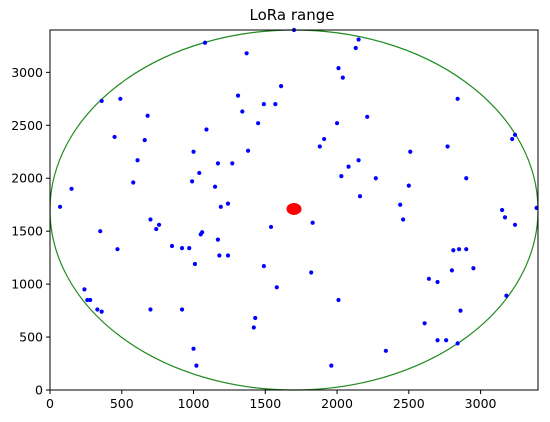  Describe the element at coordinates (409, 403) in the screenshot. I see `x-tick-label: 2500` at that location.